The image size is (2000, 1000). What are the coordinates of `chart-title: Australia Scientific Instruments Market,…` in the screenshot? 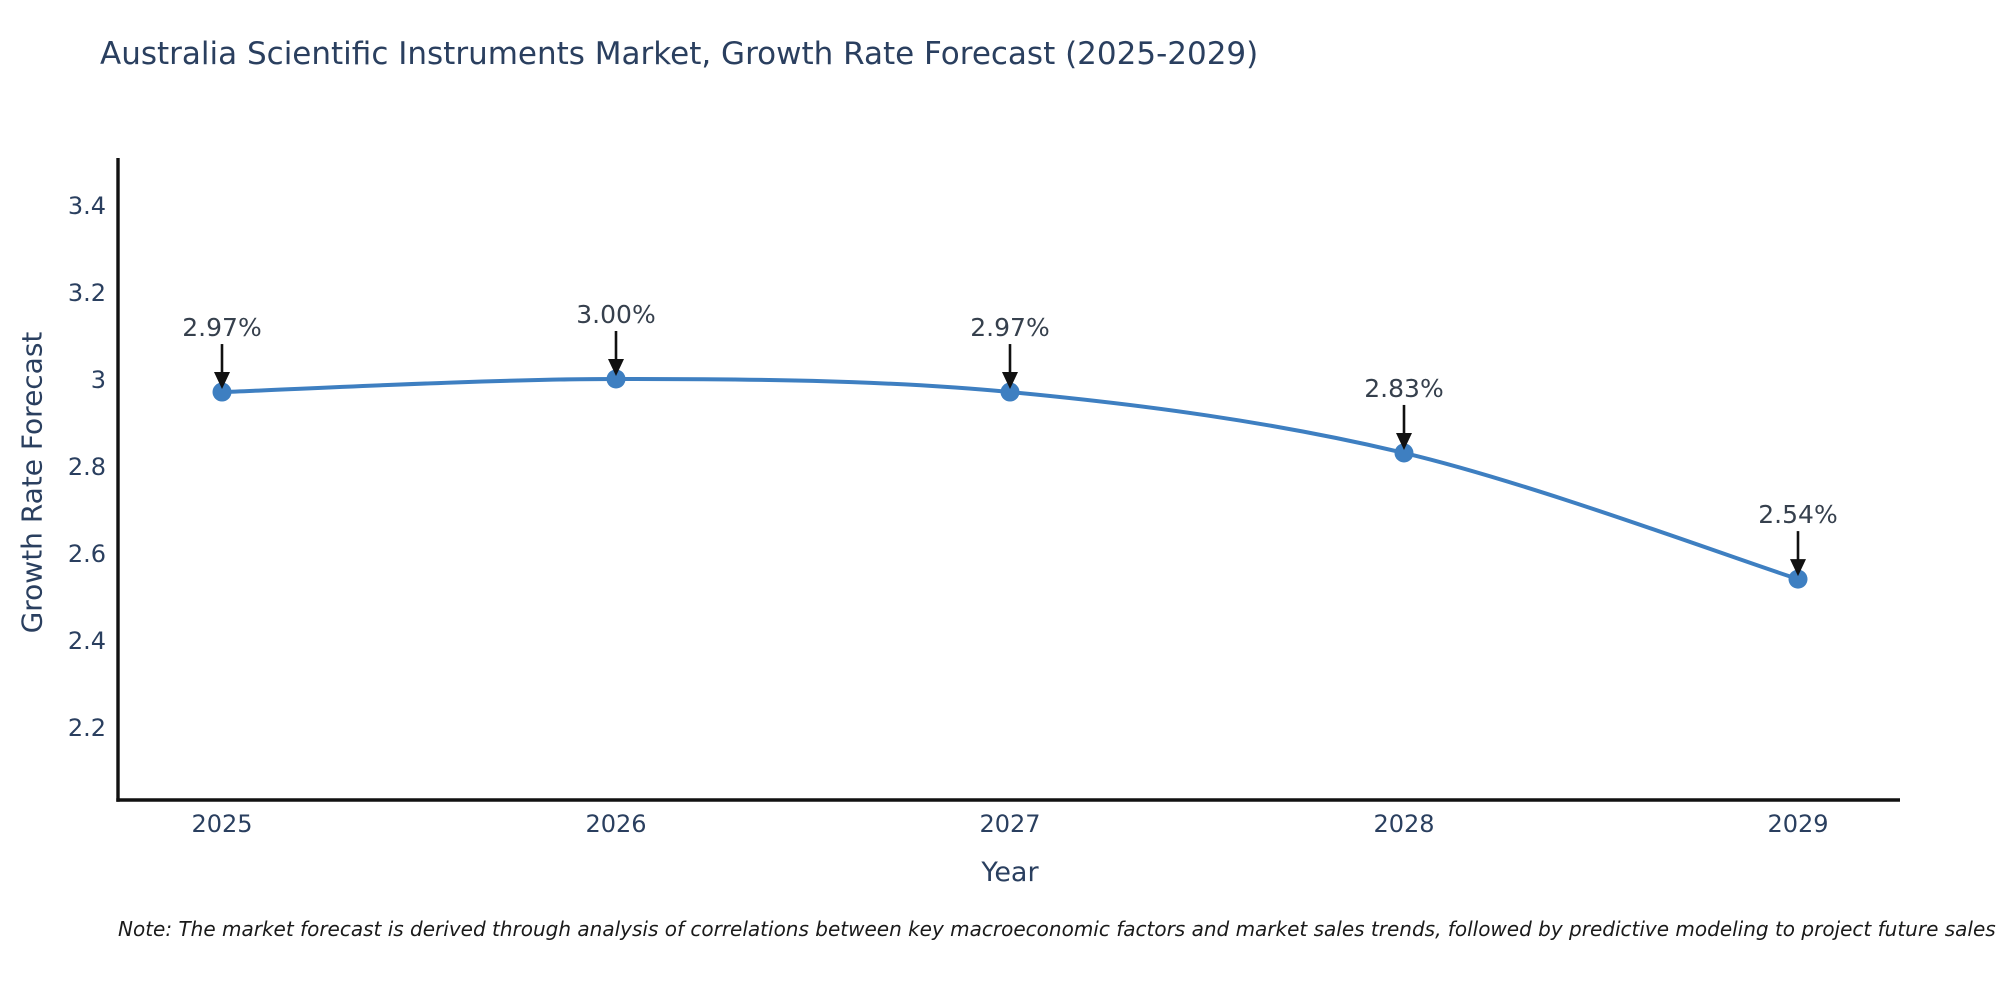 It's located at (679, 54).